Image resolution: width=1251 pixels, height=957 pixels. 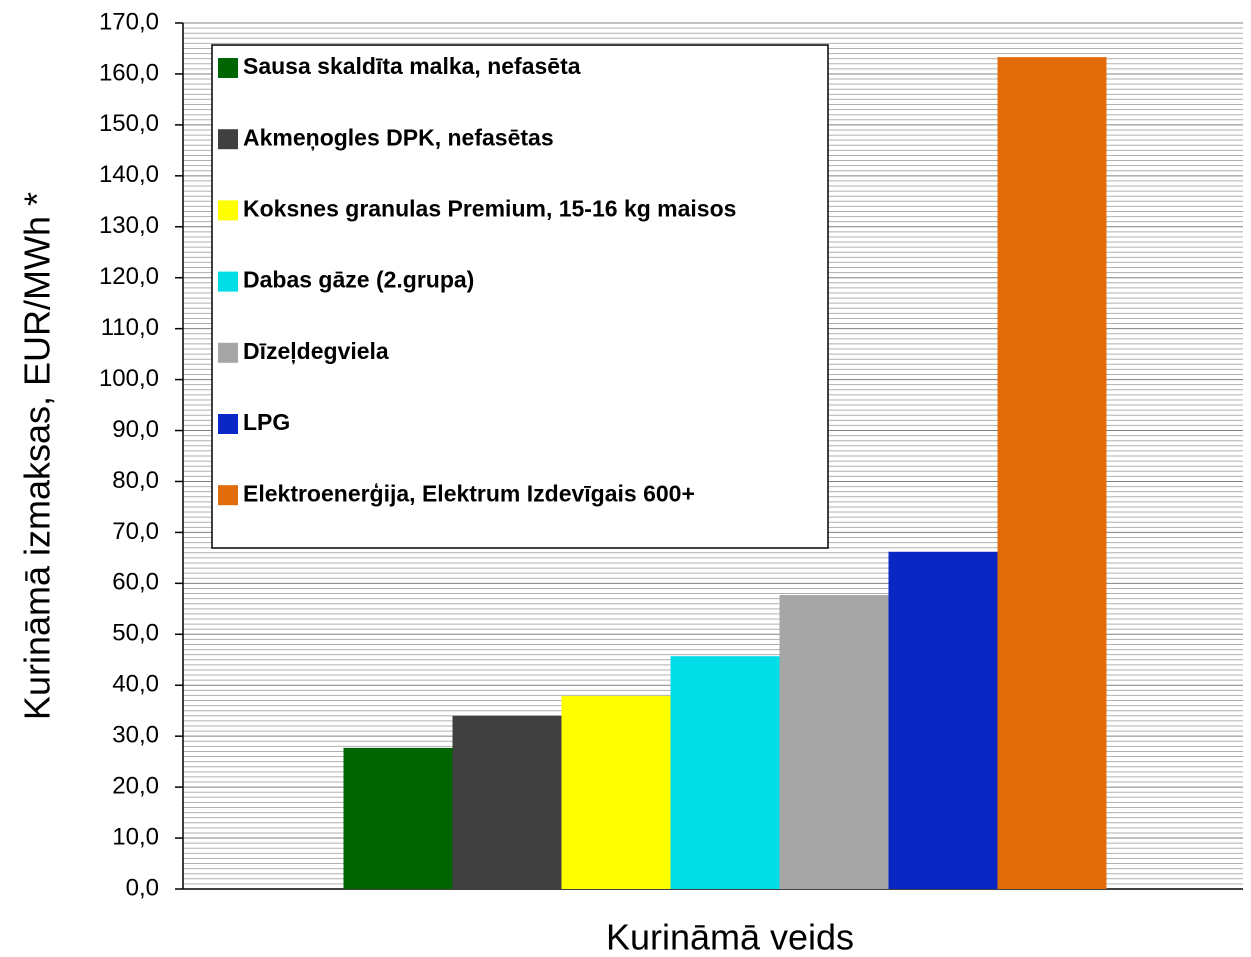 What do you see at coordinates (266, 422) in the screenshot?
I see `legend-label: LPG` at bounding box center [266, 422].